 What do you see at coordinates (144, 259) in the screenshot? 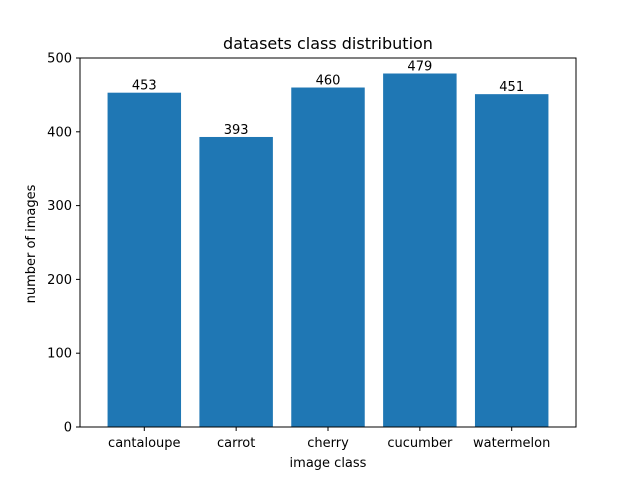
I see `bar-cantaloupe` at bounding box center [144, 259].